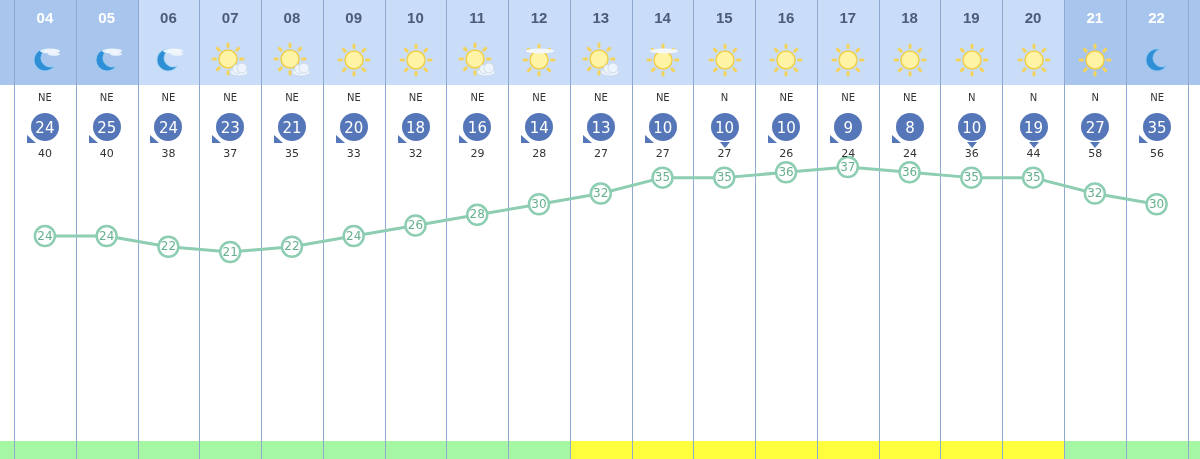 This screenshot has width=1200, height=459. I want to click on x-tick-label: 16, so click(786, 17).